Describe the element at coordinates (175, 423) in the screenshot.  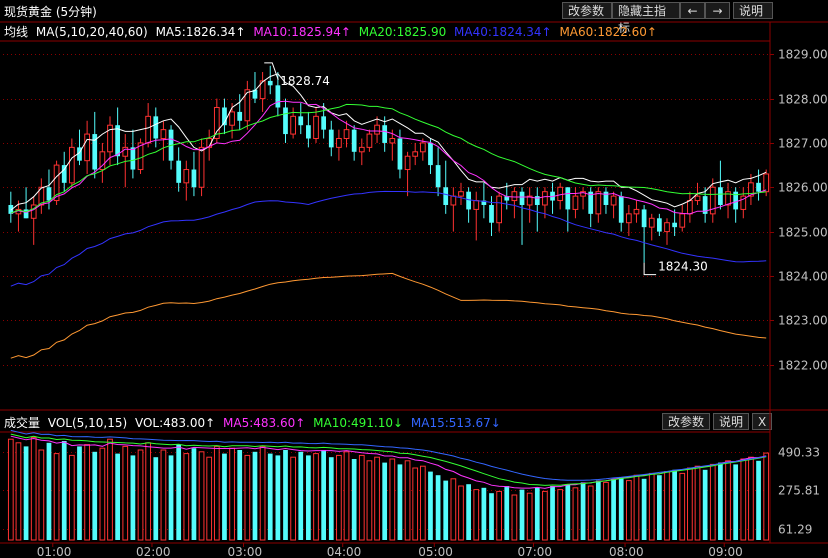
I see `legend-vol: VOL:483.00↑` at that location.